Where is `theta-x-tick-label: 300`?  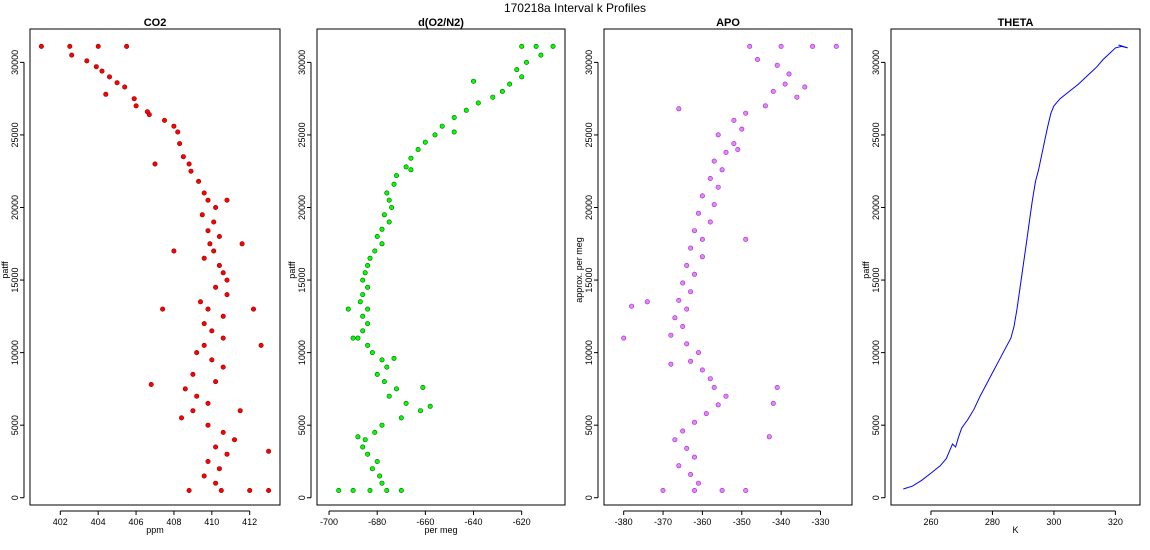
theta-x-tick-label: 300 is located at coordinates (1053, 522).